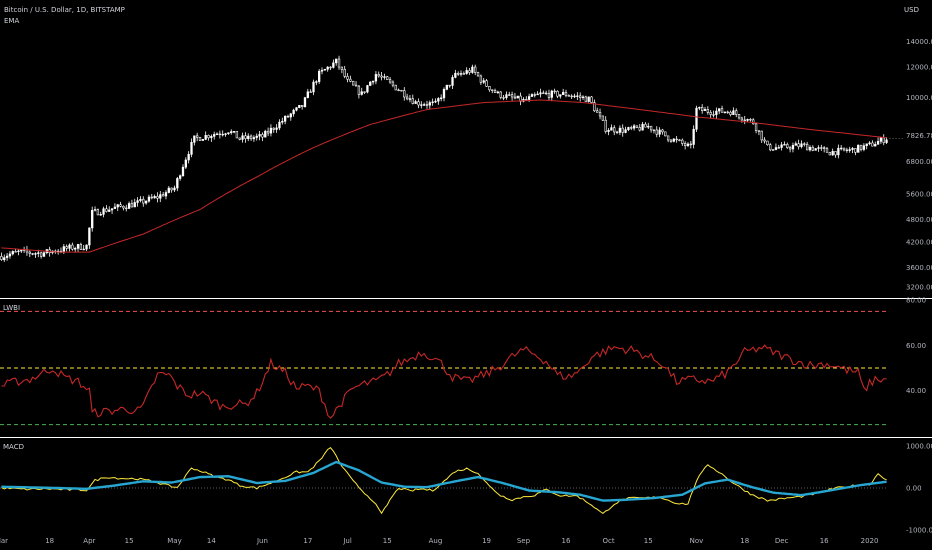  I want to click on macd-line, so click(444, 481).